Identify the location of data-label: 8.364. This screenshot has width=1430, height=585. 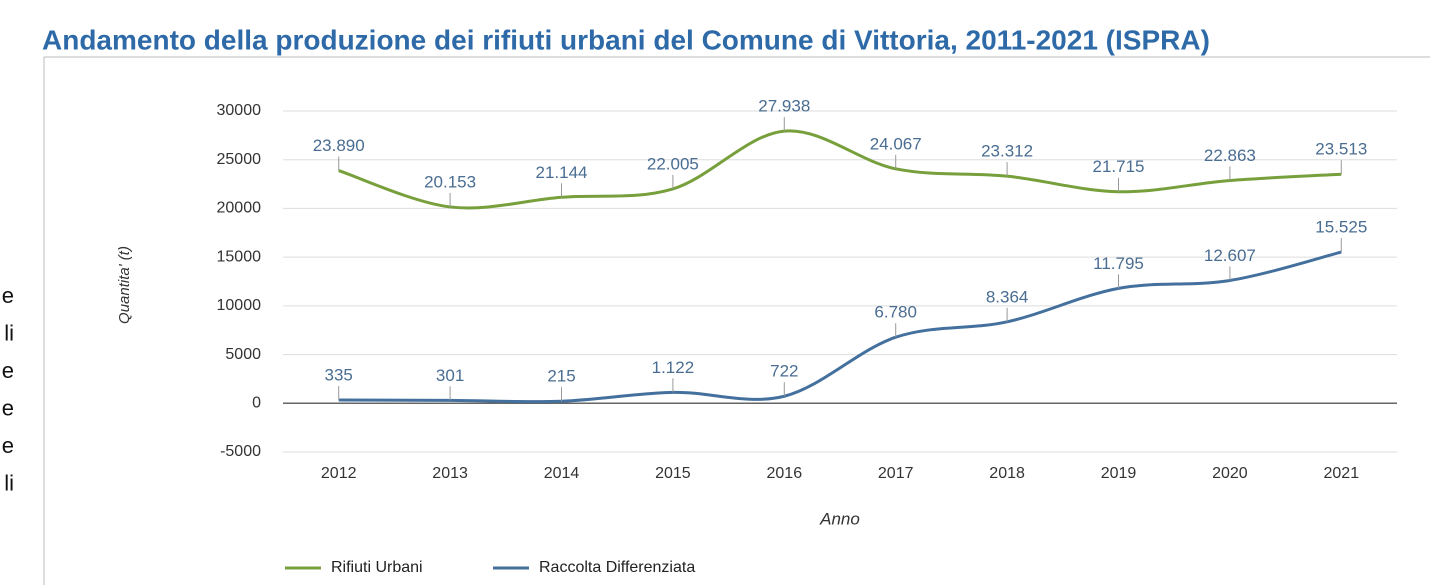
(1007, 296).